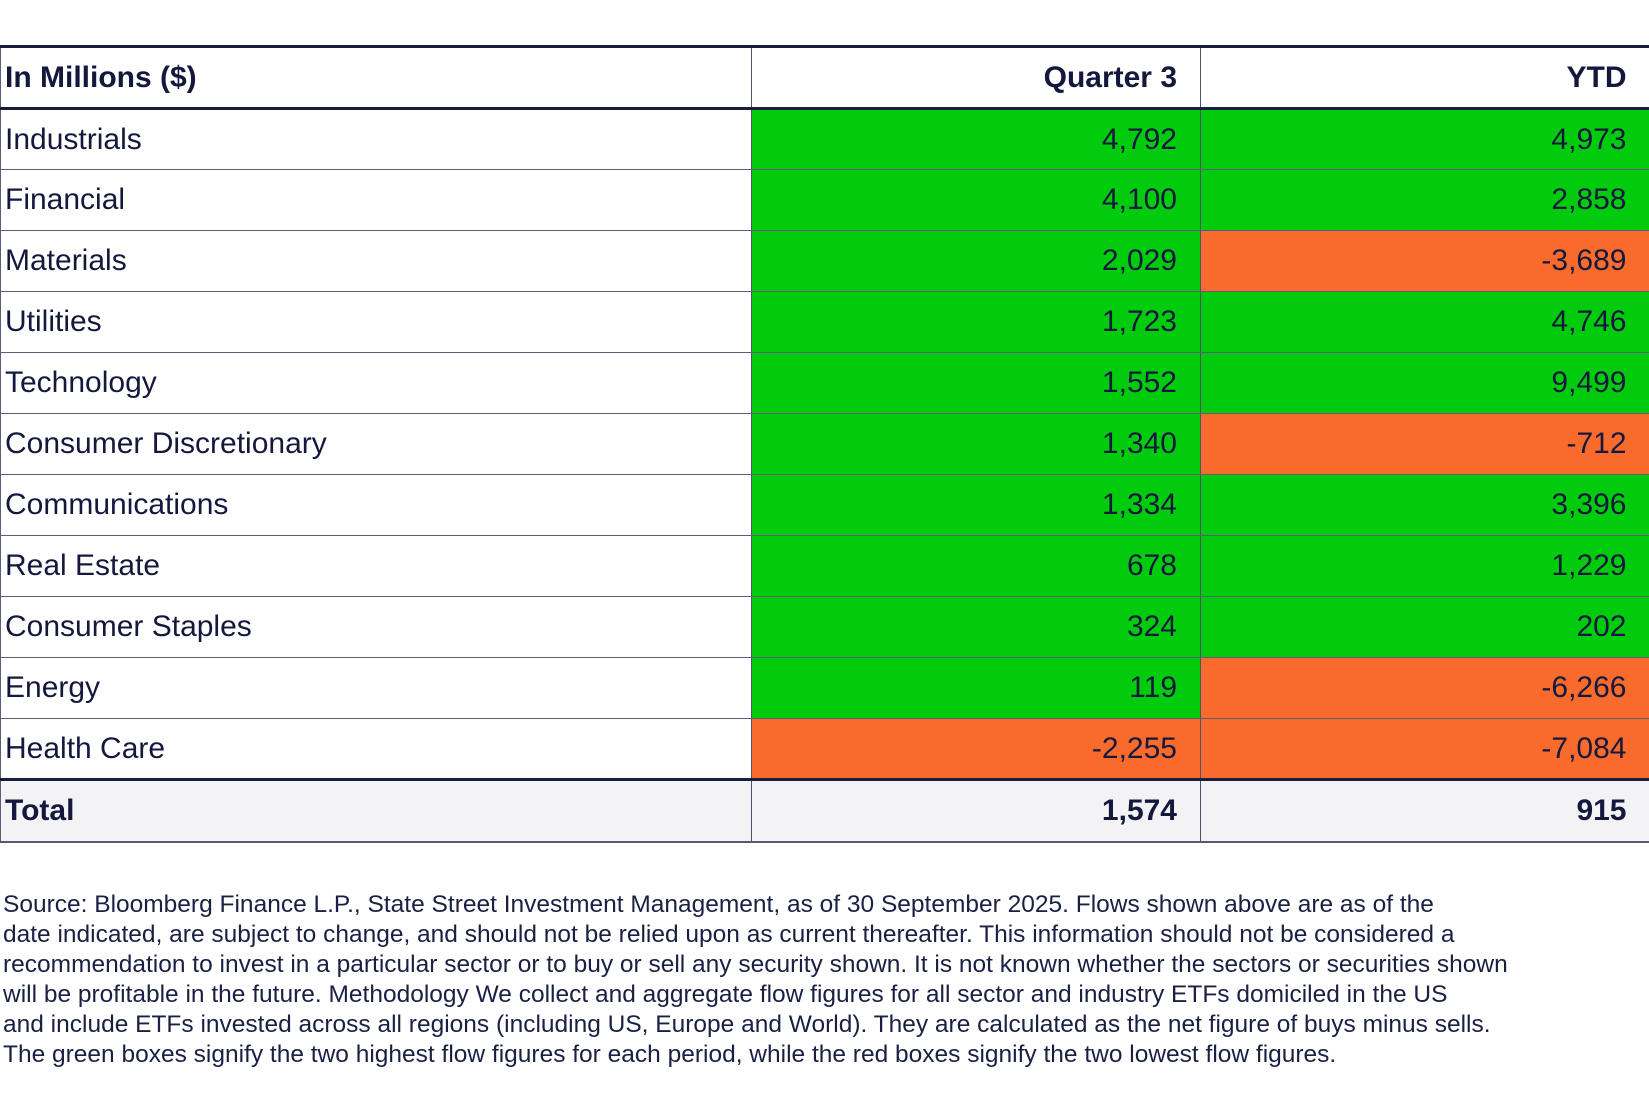 The image size is (1649, 1115). Describe the element at coordinates (1424, 383) in the screenshot. I see `ytd-value-cell: 9,499` at that location.